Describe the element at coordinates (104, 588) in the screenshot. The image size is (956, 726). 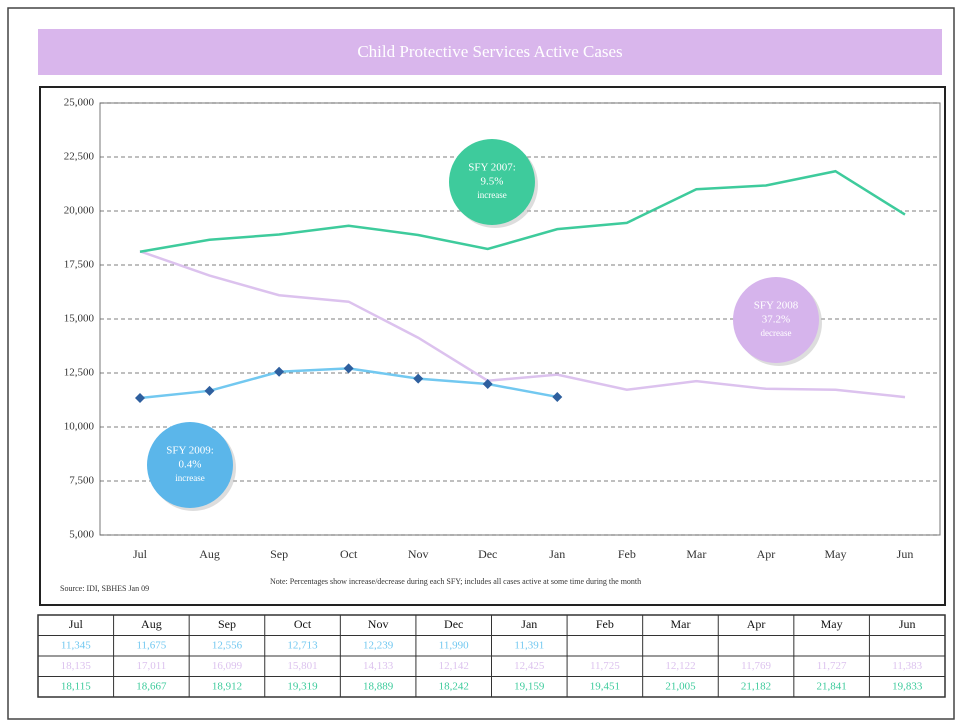
I see `source: Source: IDI, SBHES Jan 09` at that location.